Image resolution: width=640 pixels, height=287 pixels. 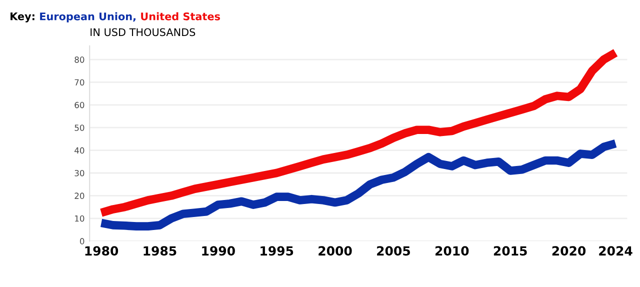 What do you see at coordinates (88, 17) in the screenshot?
I see `text: European Union,` at bounding box center [88, 17].